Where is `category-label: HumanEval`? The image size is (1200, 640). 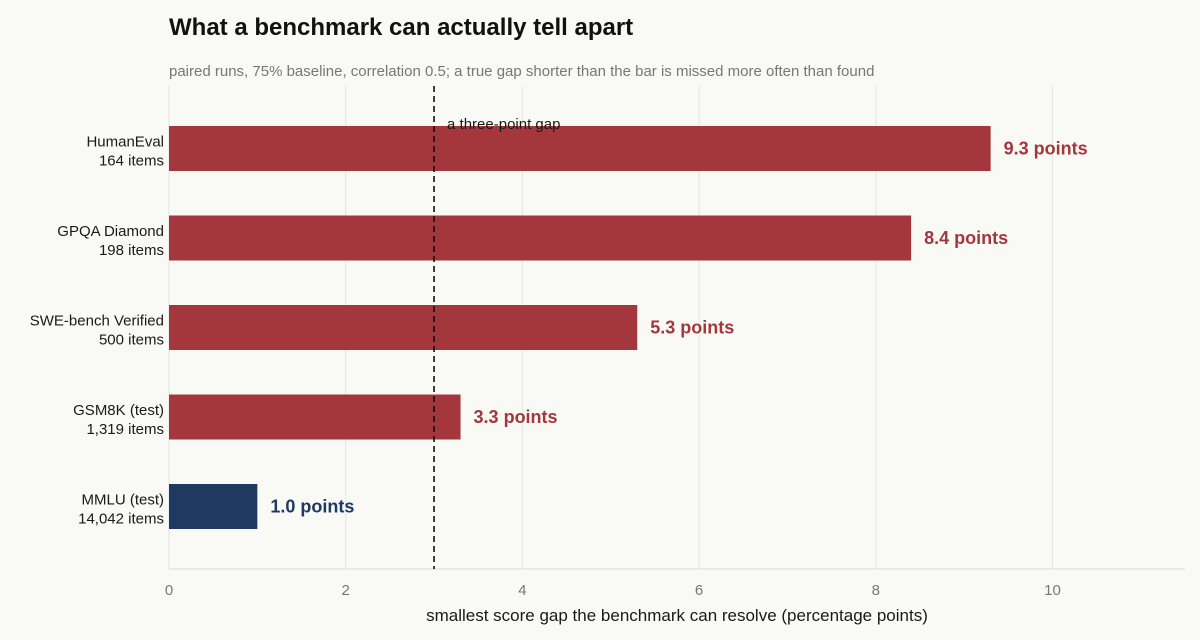 category-label: HumanEval is located at coordinates (125, 142).